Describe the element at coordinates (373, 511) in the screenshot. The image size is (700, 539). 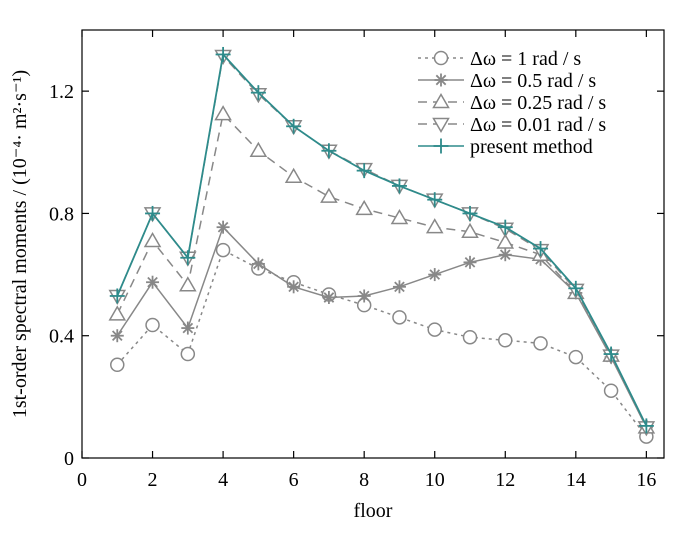
I see `x-axis-title: floor` at that location.